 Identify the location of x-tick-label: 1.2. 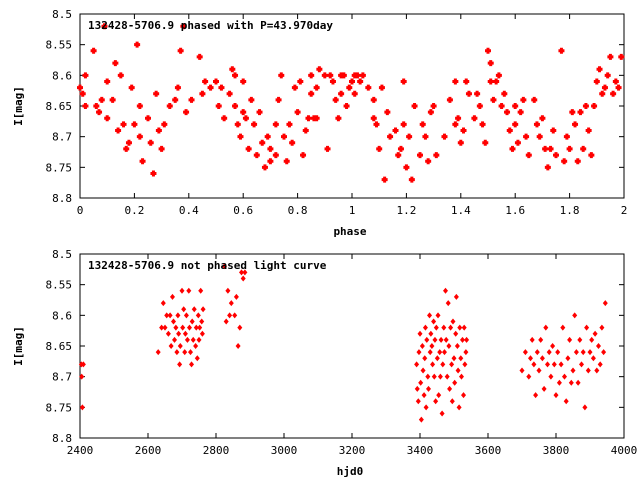
(406, 210).